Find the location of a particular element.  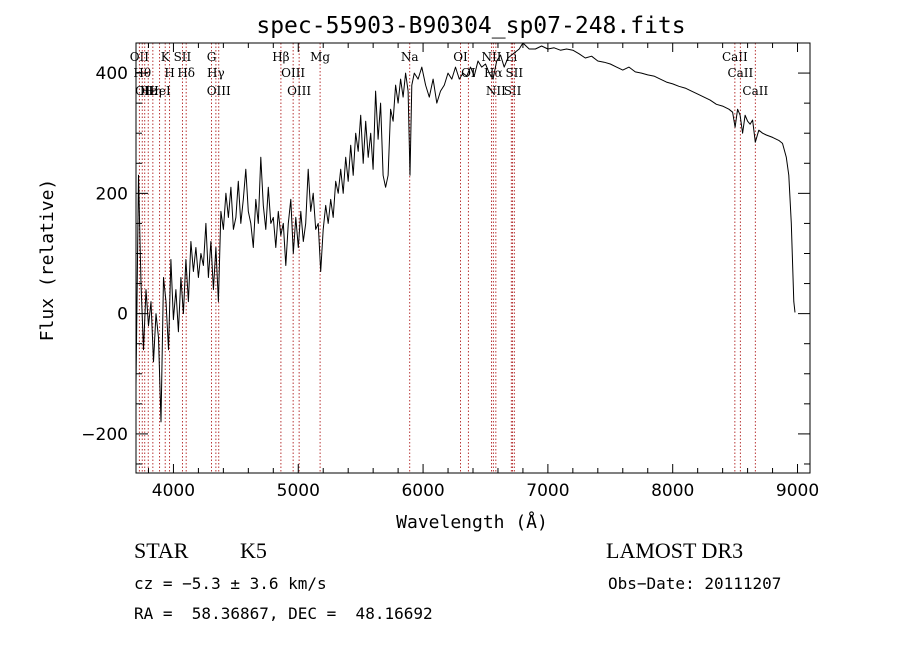

line-label: Hε is located at coordinates (148, 91).